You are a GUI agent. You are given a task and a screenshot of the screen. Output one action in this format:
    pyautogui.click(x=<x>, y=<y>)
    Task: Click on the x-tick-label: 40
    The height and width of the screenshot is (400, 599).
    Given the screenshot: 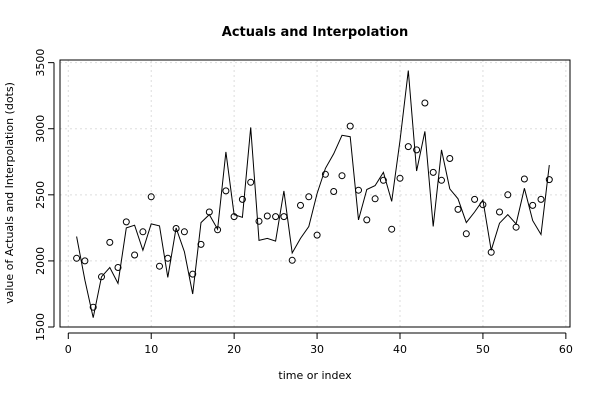 What is the action you would take?
    pyautogui.click(x=400, y=349)
    